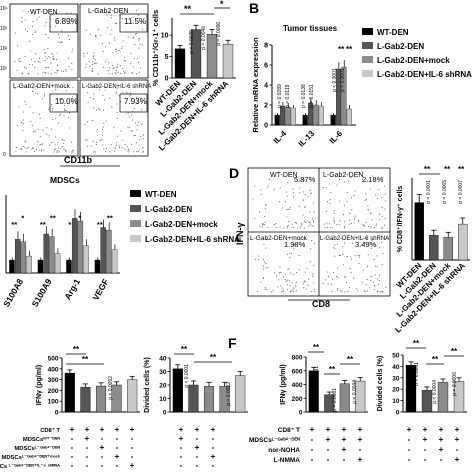  Describe the element at coordinates (42, 293) in the screenshot. I see `x-category-label: S100A9` at that location.